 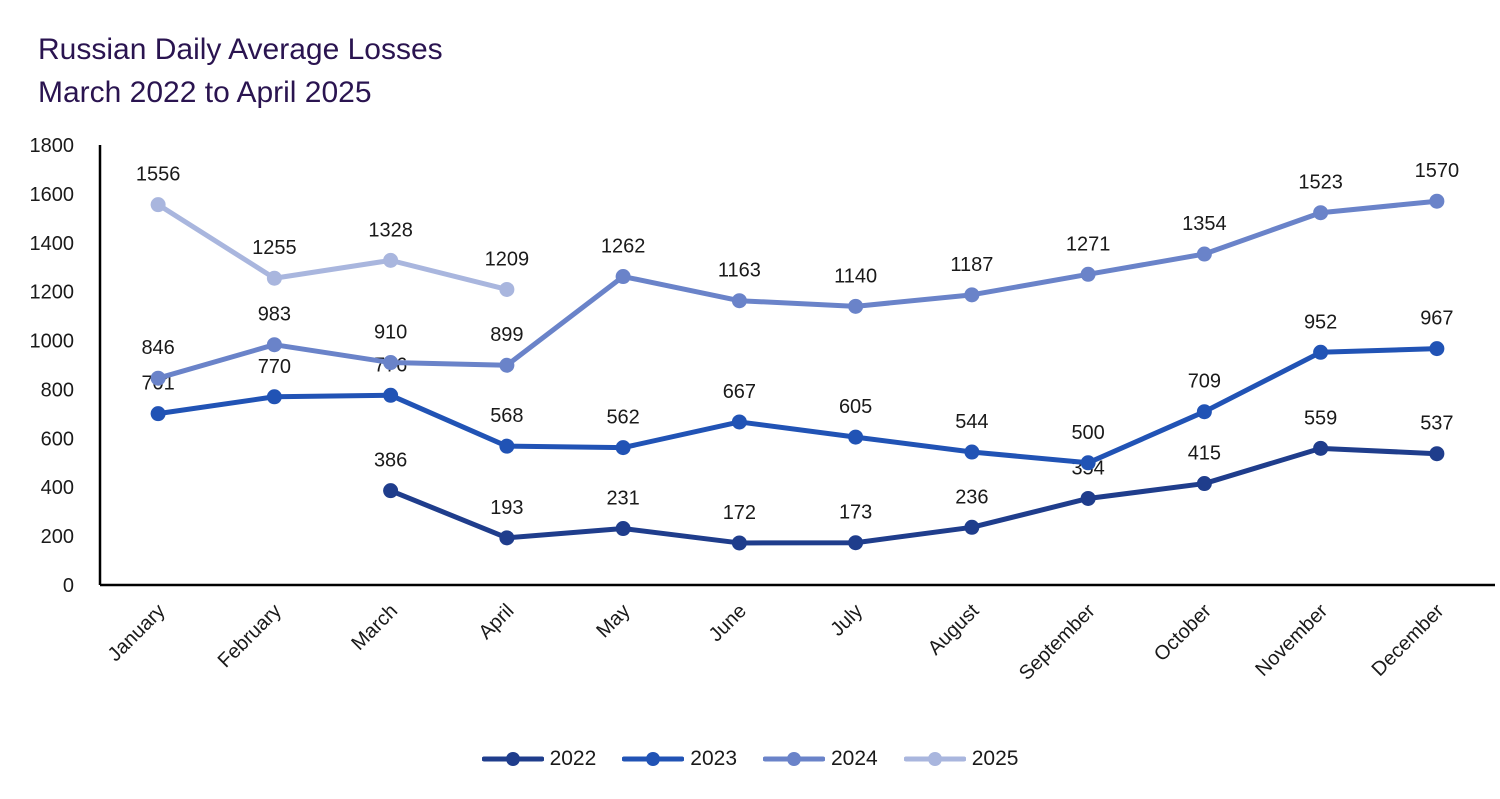 What do you see at coordinates (739, 392) in the screenshot?
I see `data-label-2023: 667` at bounding box center [739, 392].